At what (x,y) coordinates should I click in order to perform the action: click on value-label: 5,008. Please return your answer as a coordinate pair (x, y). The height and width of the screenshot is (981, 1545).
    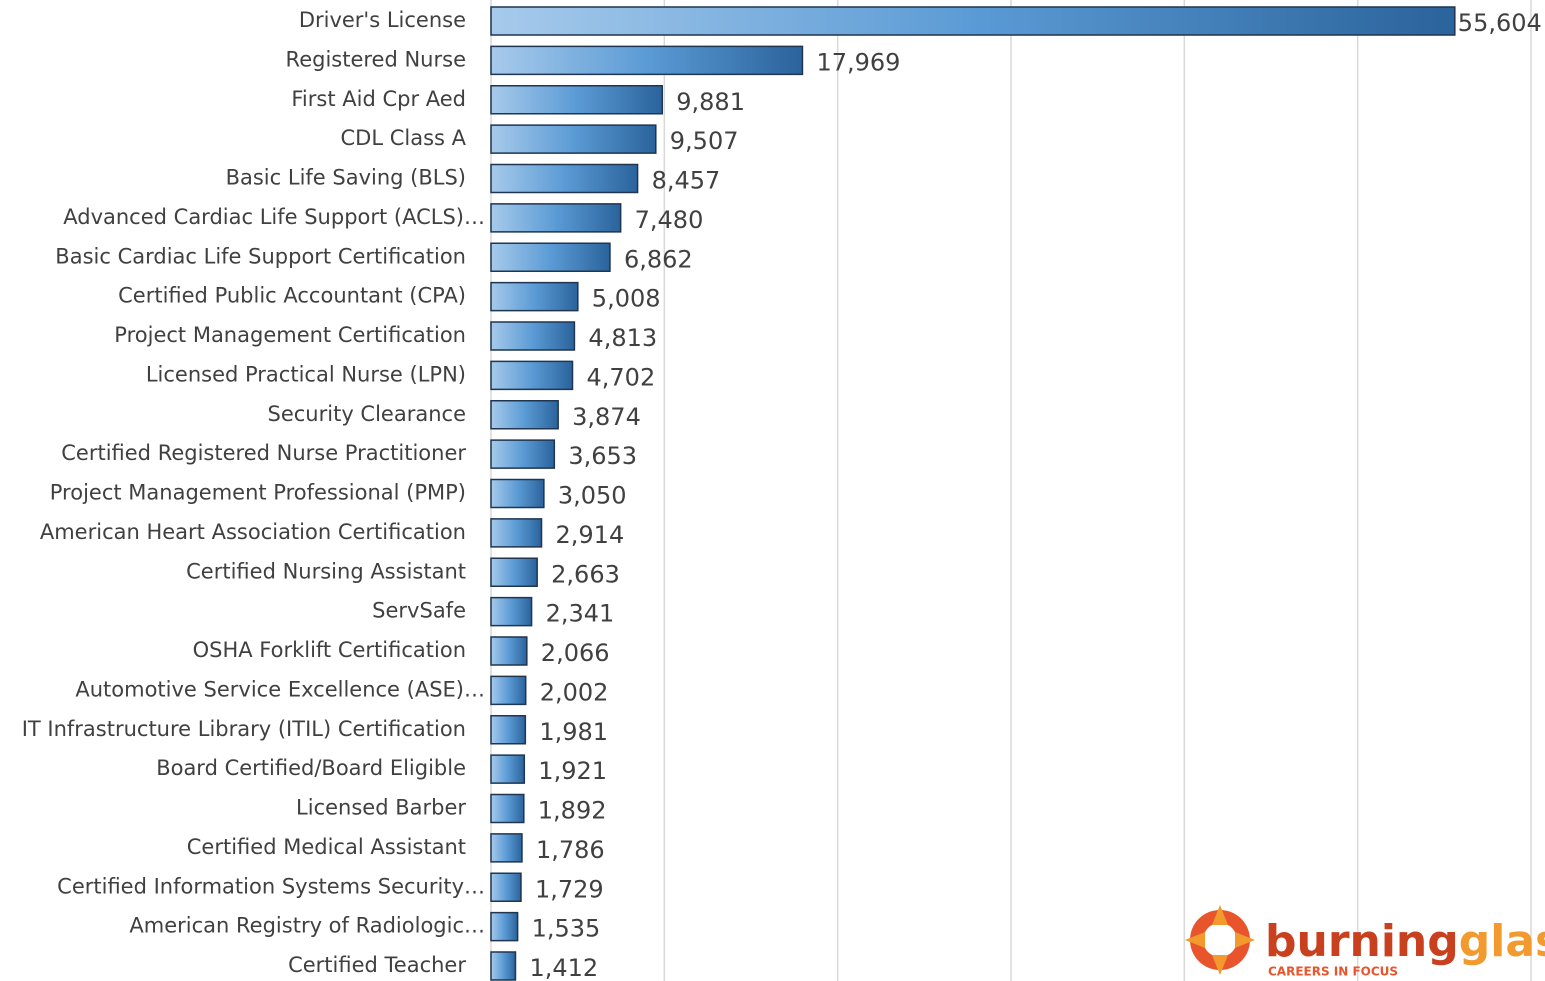
    Looking at the image, I should click on (626, 299).